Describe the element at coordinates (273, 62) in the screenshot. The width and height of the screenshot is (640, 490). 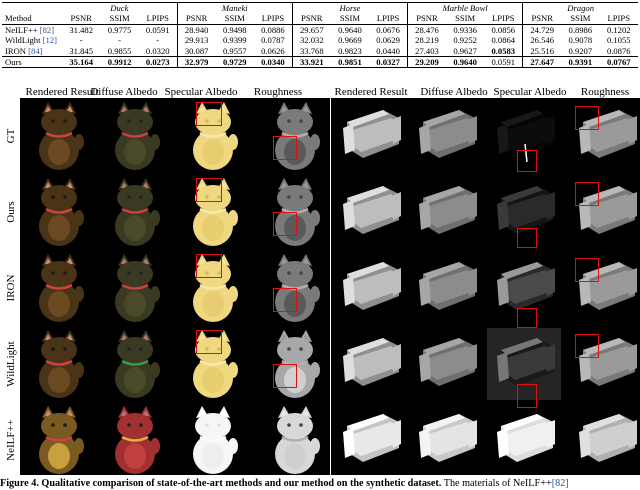
I see `metric-value: 0.0340` at that location.